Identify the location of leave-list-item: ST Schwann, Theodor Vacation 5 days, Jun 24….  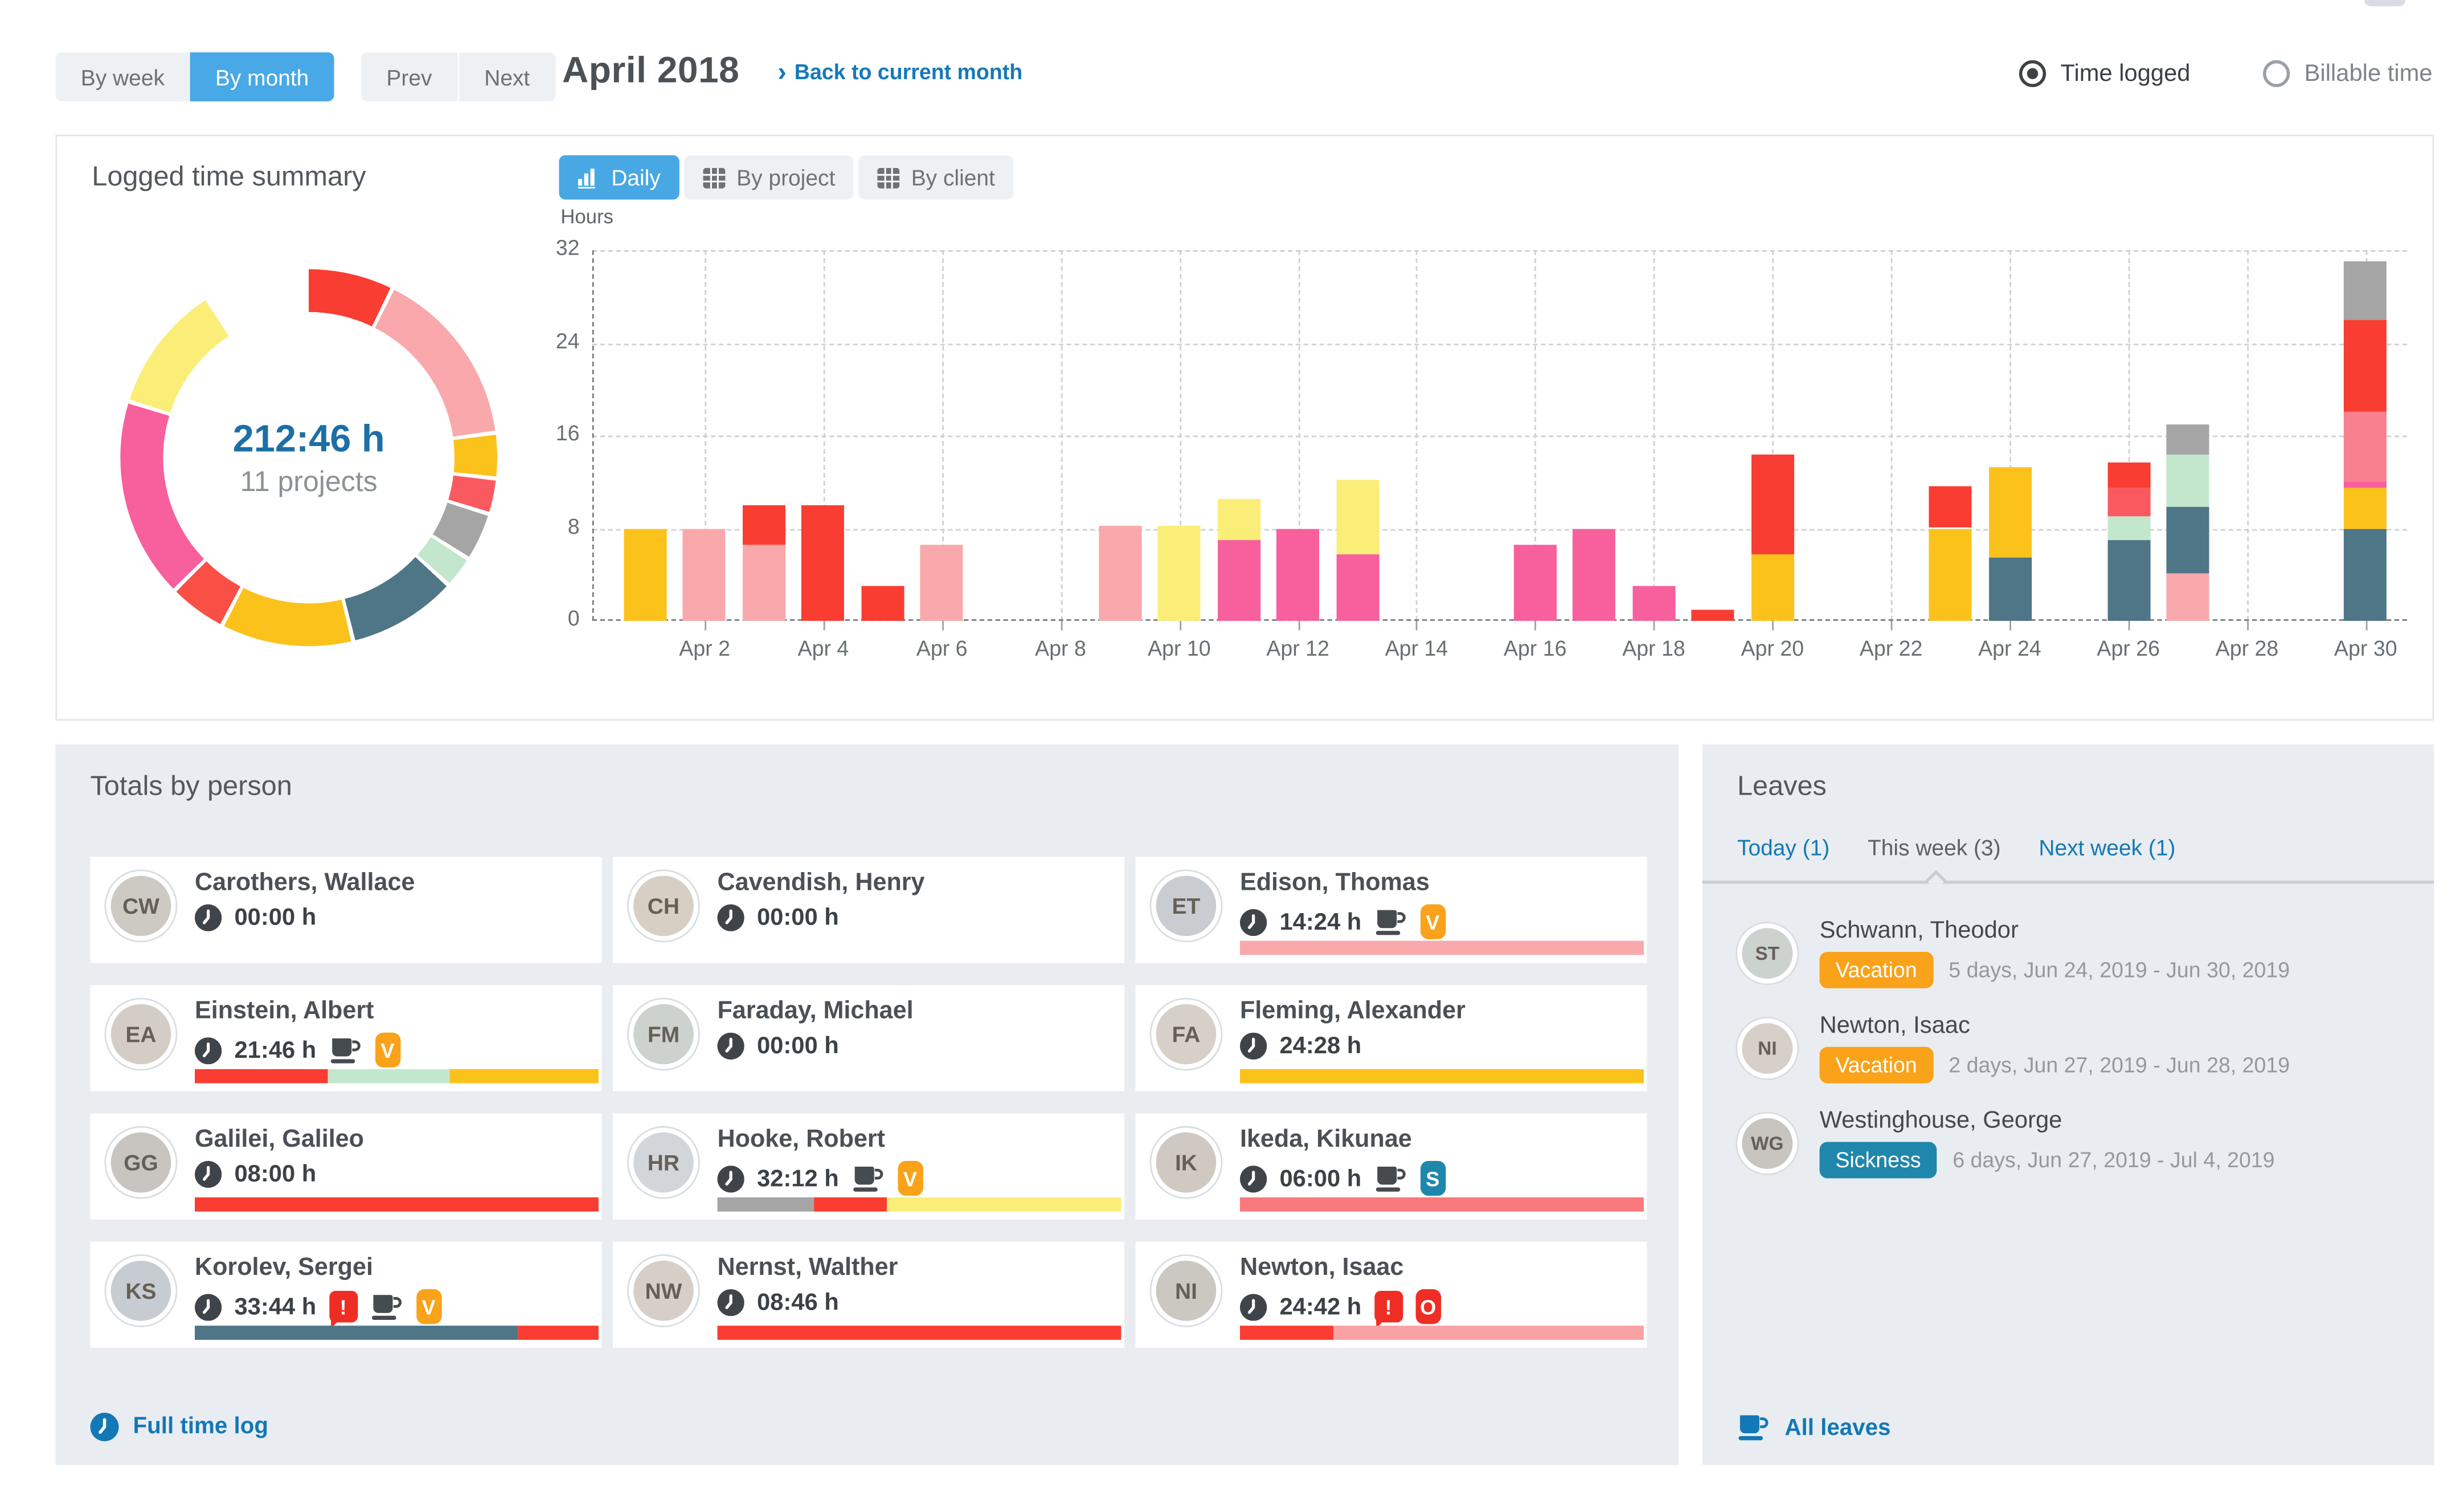
(2074, 951).